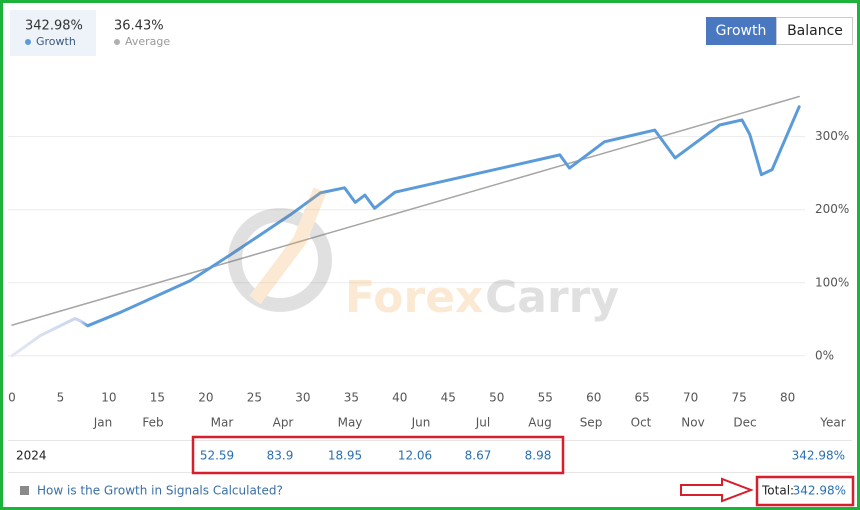 The height and width of the screenshot is (510, 860). Describe the element at coordinates (61, 398) in the screenshot. I see `x-tick-label: 5` at that location.